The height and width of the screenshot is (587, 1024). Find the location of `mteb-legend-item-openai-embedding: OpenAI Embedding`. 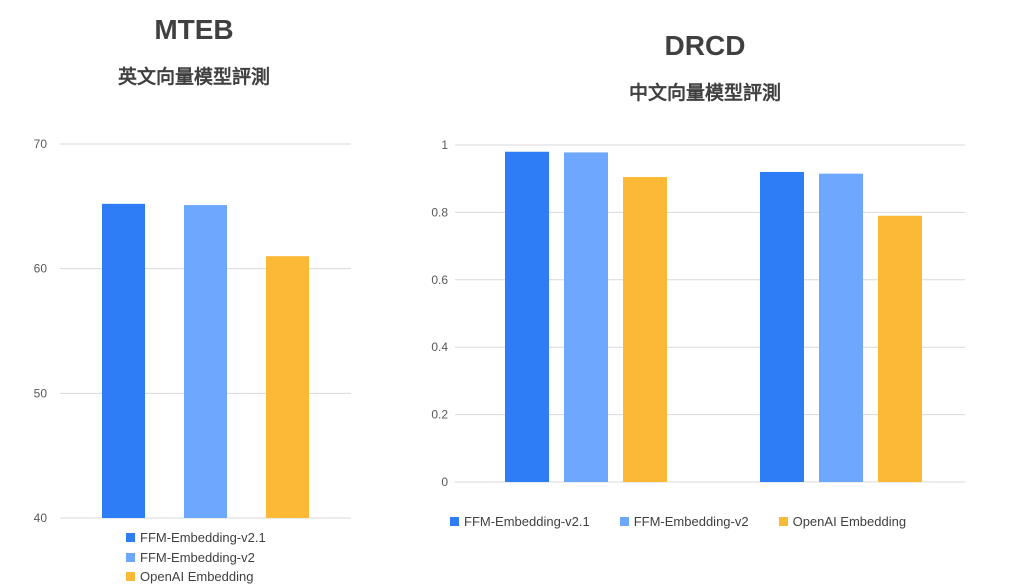

mteb-legend-item-openai-embedding: OpenAI Embedding is located at coordinates (196, 577).